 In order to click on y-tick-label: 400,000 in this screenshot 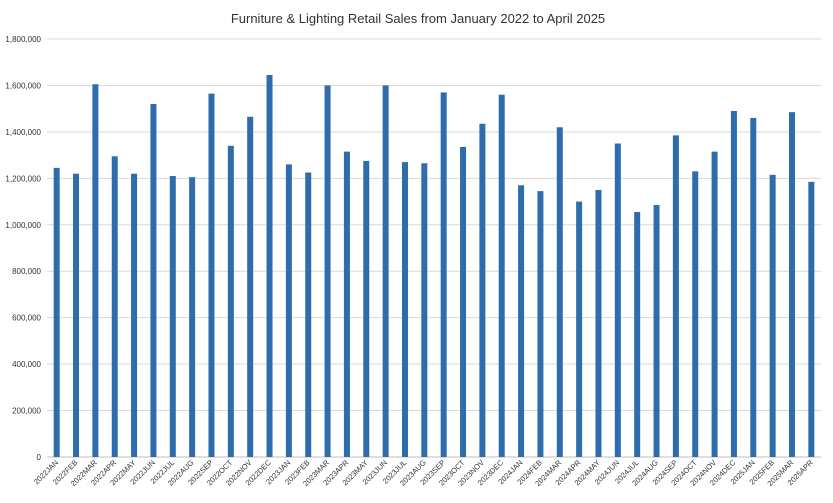, I will do `click(26, 364)`.